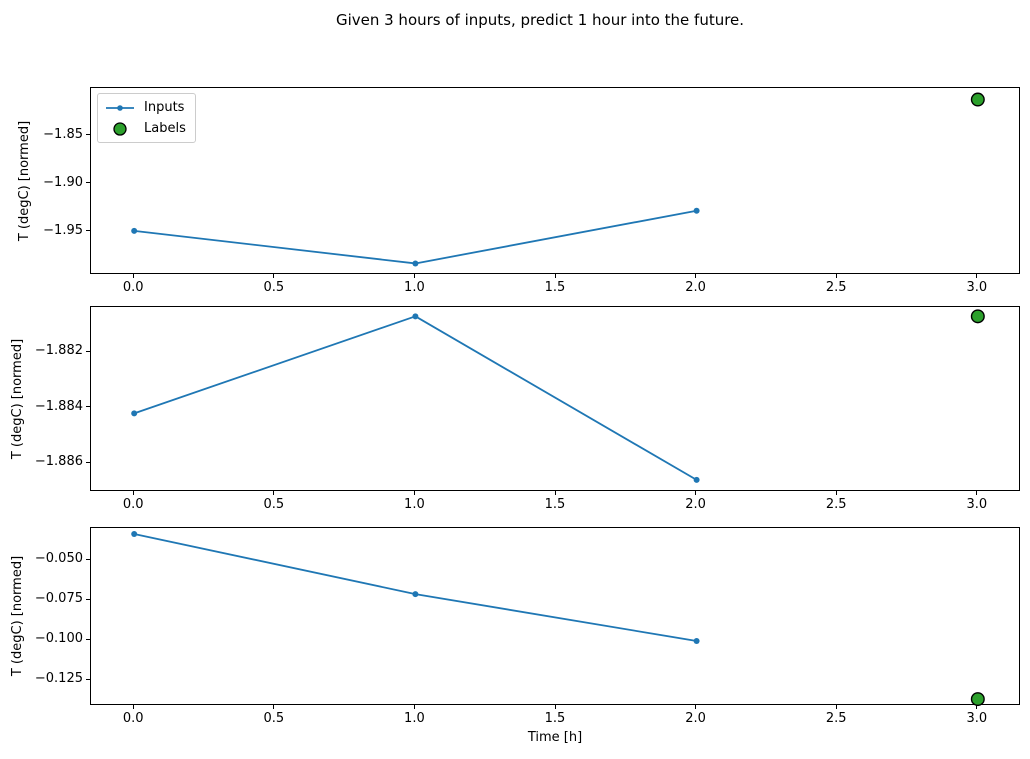 Image resolution: width=1030 pixels, height=759 pixels. What do you see at coordinates (63, 230) in the screenshot?
I see `y-tick-label: −1.95` at bounding box center [63, 230].